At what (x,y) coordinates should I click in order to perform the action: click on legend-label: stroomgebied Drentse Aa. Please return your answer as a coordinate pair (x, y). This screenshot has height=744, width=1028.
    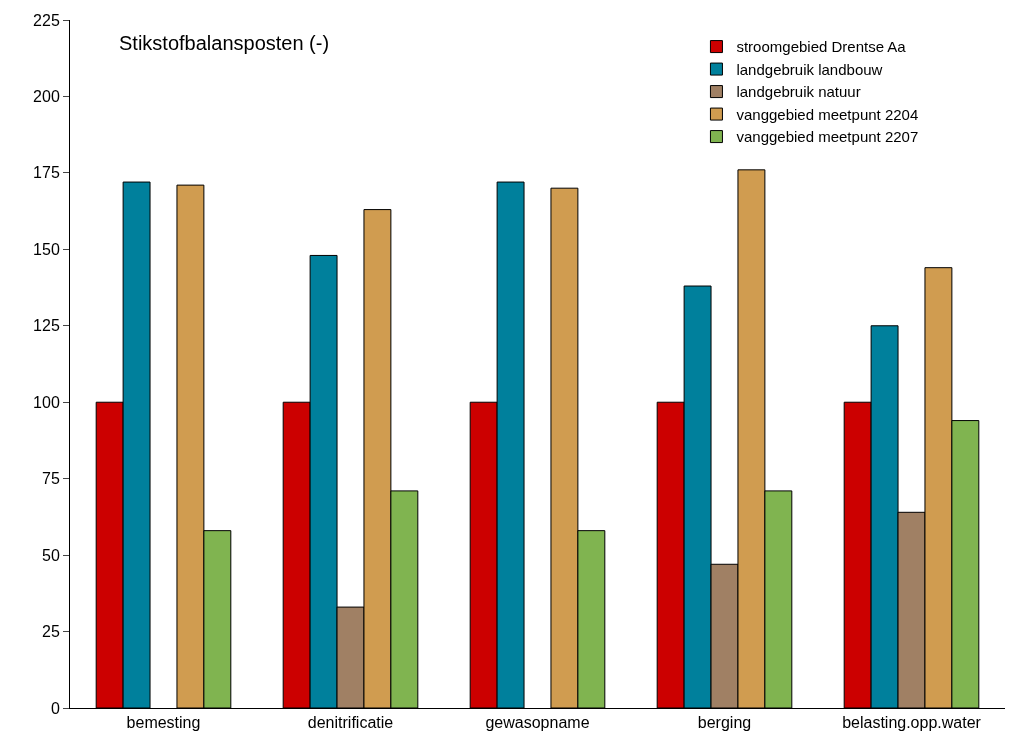
    Looking at the image, I should click on (821, 47).